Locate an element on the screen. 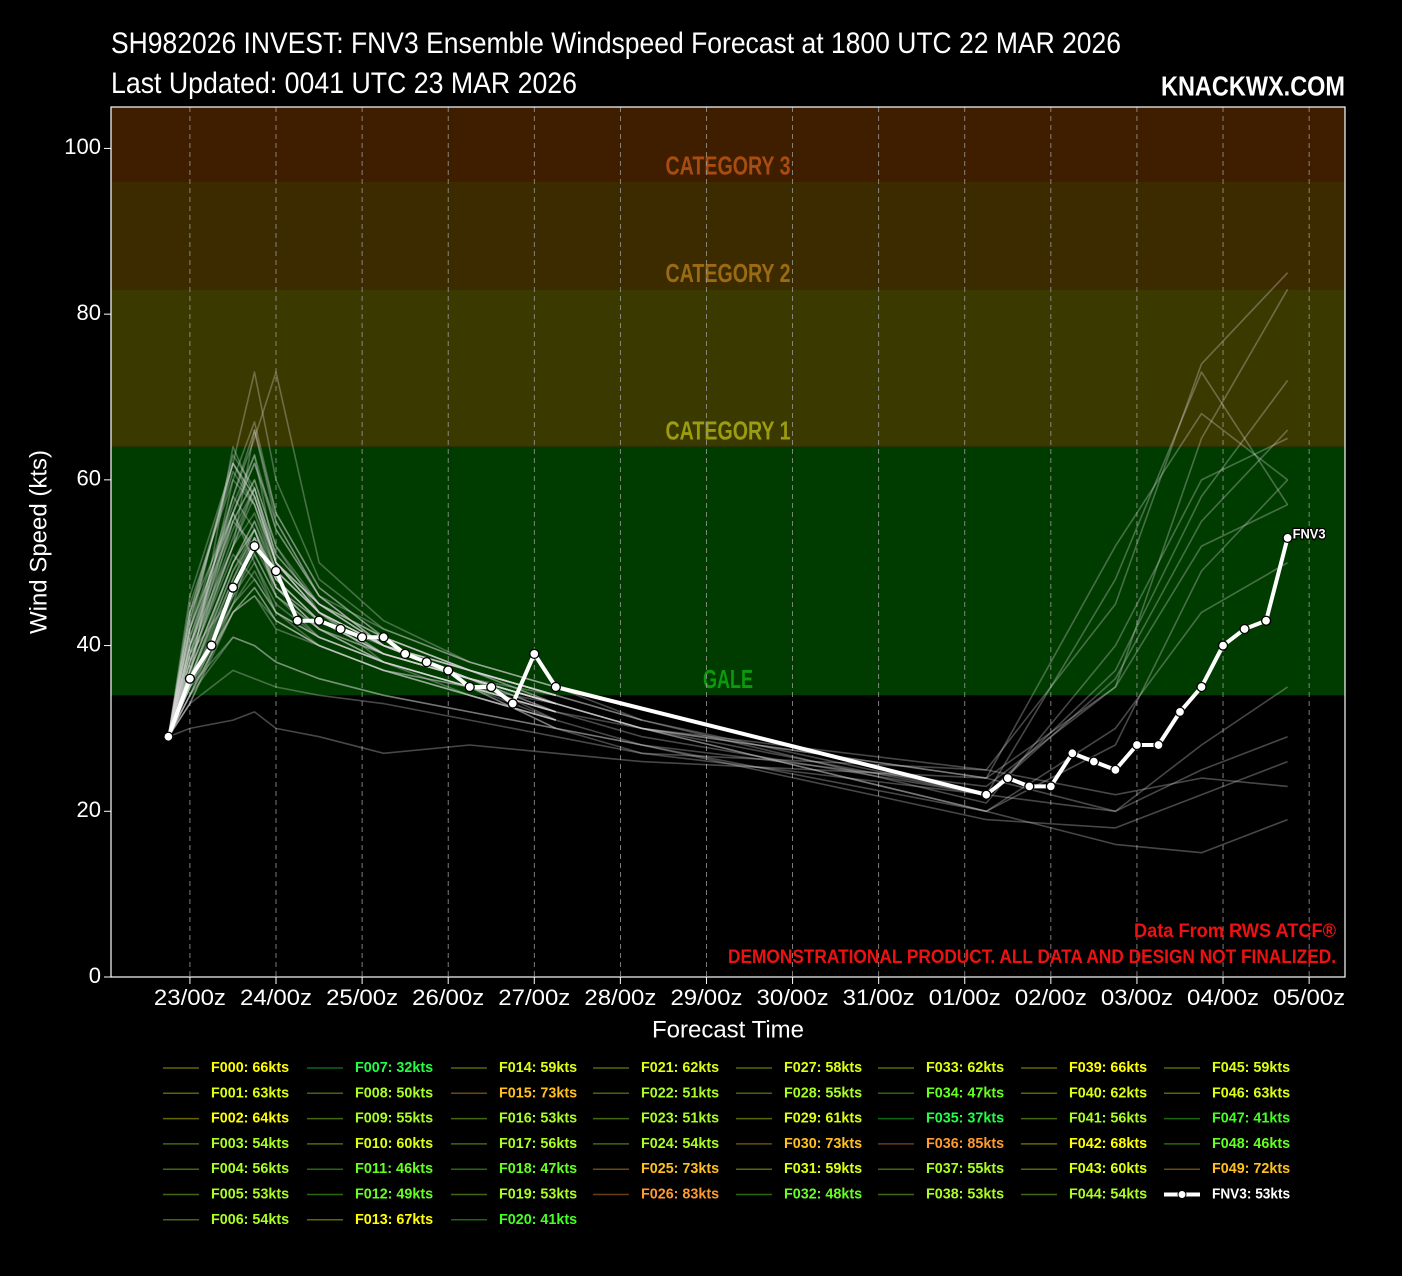 Image resolution: width=1402 pixels, height=1276 pixels. legend-label: F029: 61kts is located at coordinates (823, 1118).